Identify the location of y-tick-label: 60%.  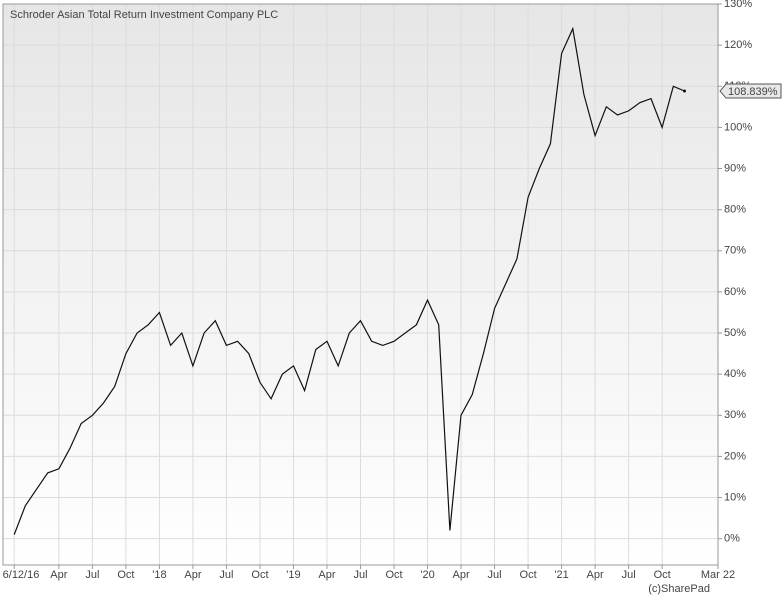
(735, 292).